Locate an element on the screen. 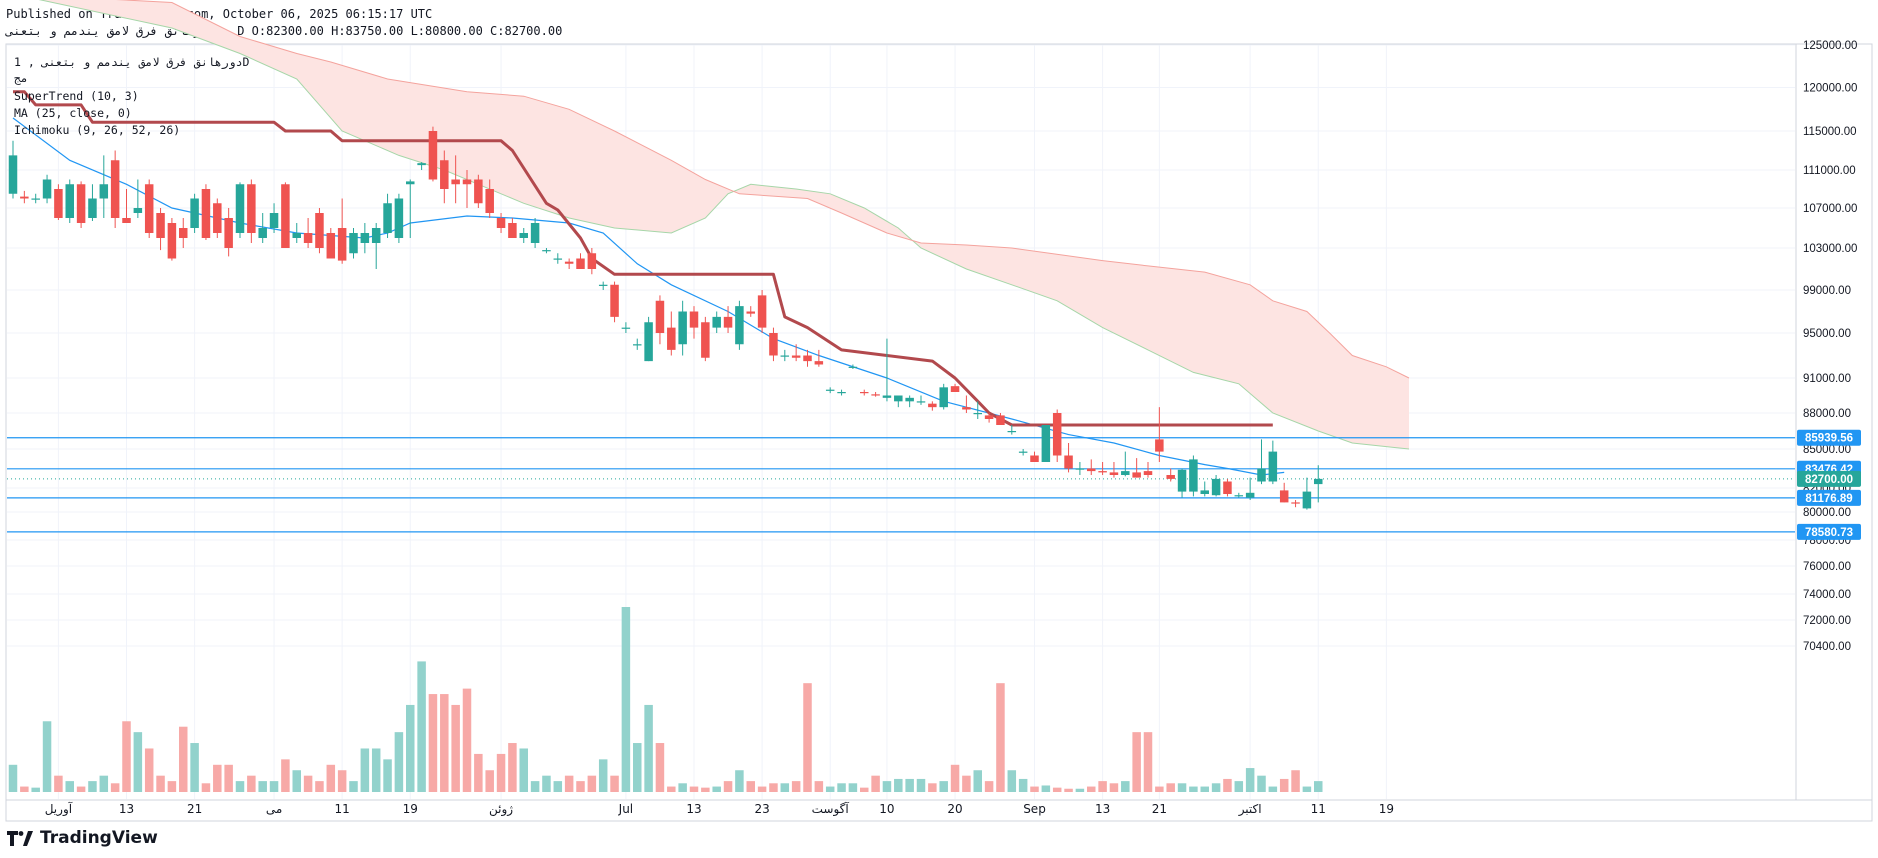 The height and width of the screenshot is (858, 1878). tradingview-logo-icon is located at coordinates (20, 838).